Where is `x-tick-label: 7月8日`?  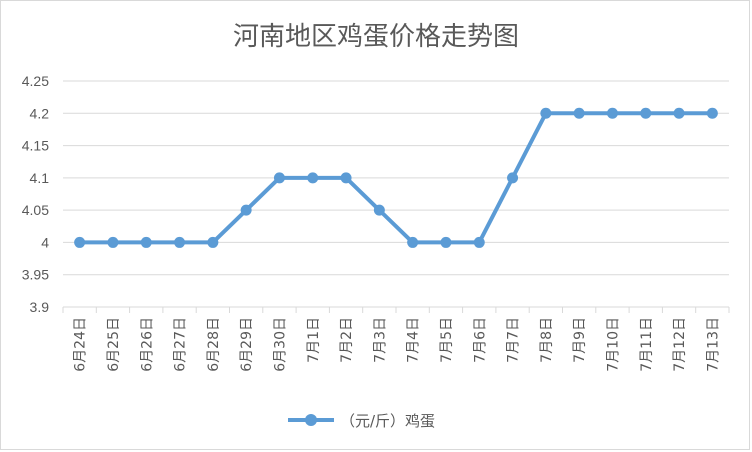
x-tick-label: 7月8日 is located at coordinates (547, 340).